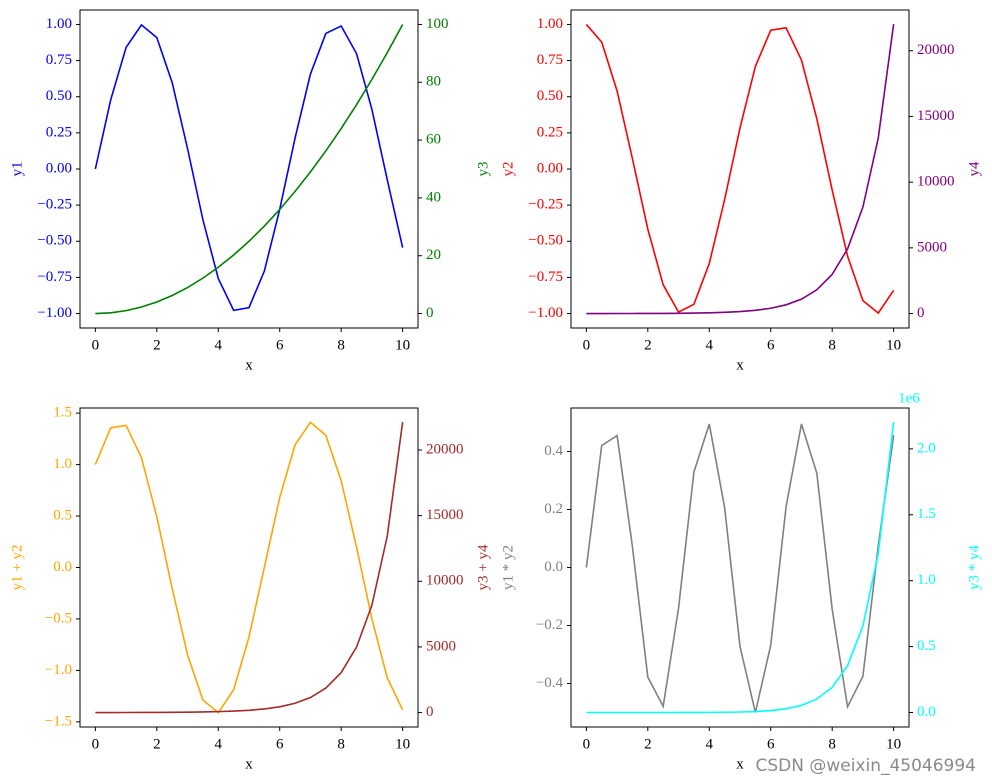 This screenshot has width=992, height=784. I want to click on y-tick-label: 1.5, so click(62, 413).